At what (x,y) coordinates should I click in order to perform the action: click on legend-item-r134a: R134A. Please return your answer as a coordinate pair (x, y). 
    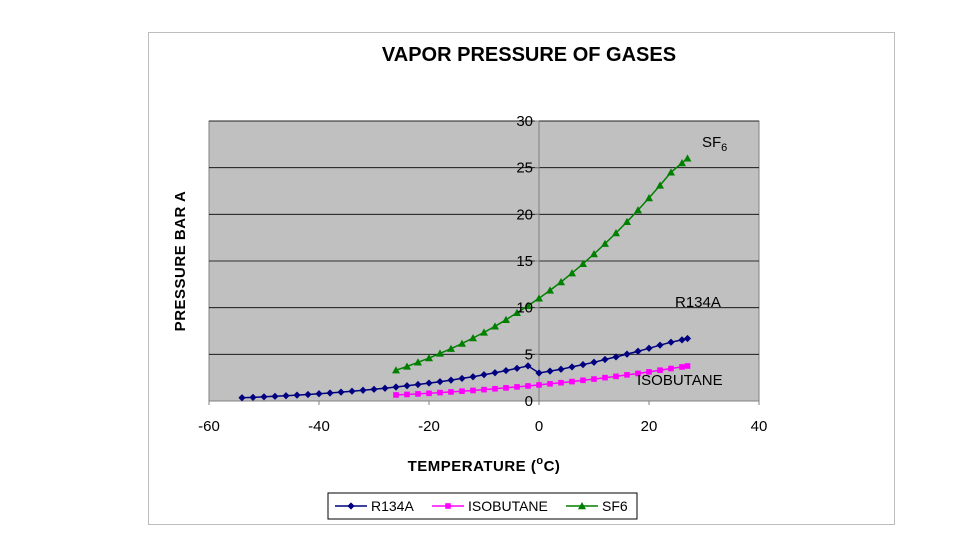
    Looking at the image, I should click on (374, 506).